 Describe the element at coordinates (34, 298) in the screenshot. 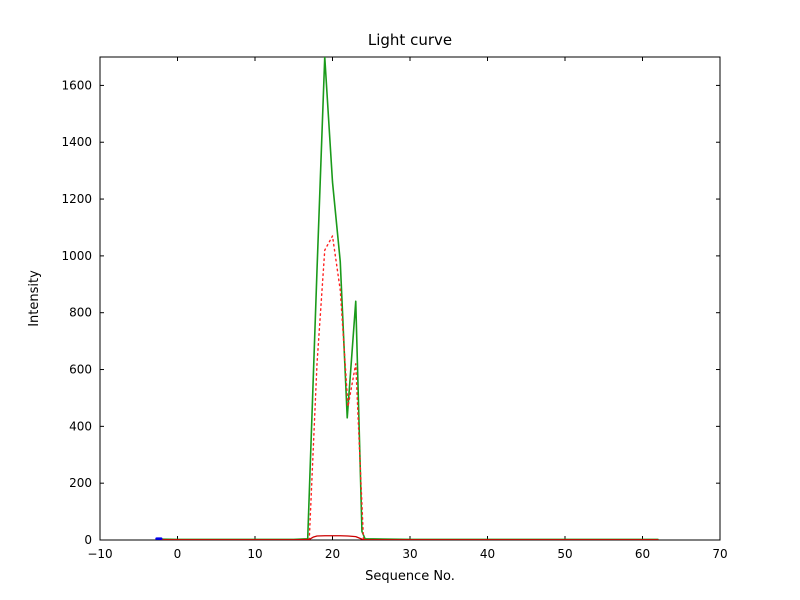

I see `y-axis-label: Intensity` at that location.